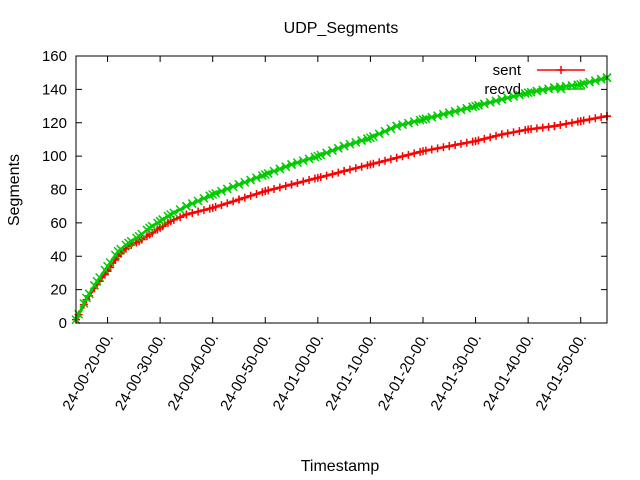 The image size is (640, 480). I want to click on legend-marker-sent, so click(561, 70).